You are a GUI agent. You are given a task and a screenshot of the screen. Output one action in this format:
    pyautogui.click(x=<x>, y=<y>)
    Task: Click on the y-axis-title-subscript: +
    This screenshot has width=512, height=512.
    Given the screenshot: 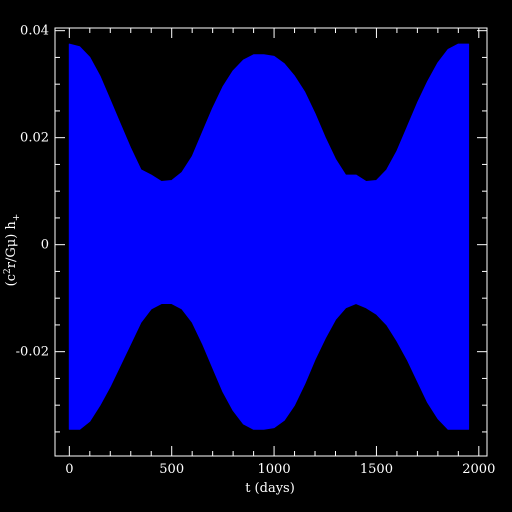 What is the action you would take?
    pyautogui.click(x=17, y=218)
    